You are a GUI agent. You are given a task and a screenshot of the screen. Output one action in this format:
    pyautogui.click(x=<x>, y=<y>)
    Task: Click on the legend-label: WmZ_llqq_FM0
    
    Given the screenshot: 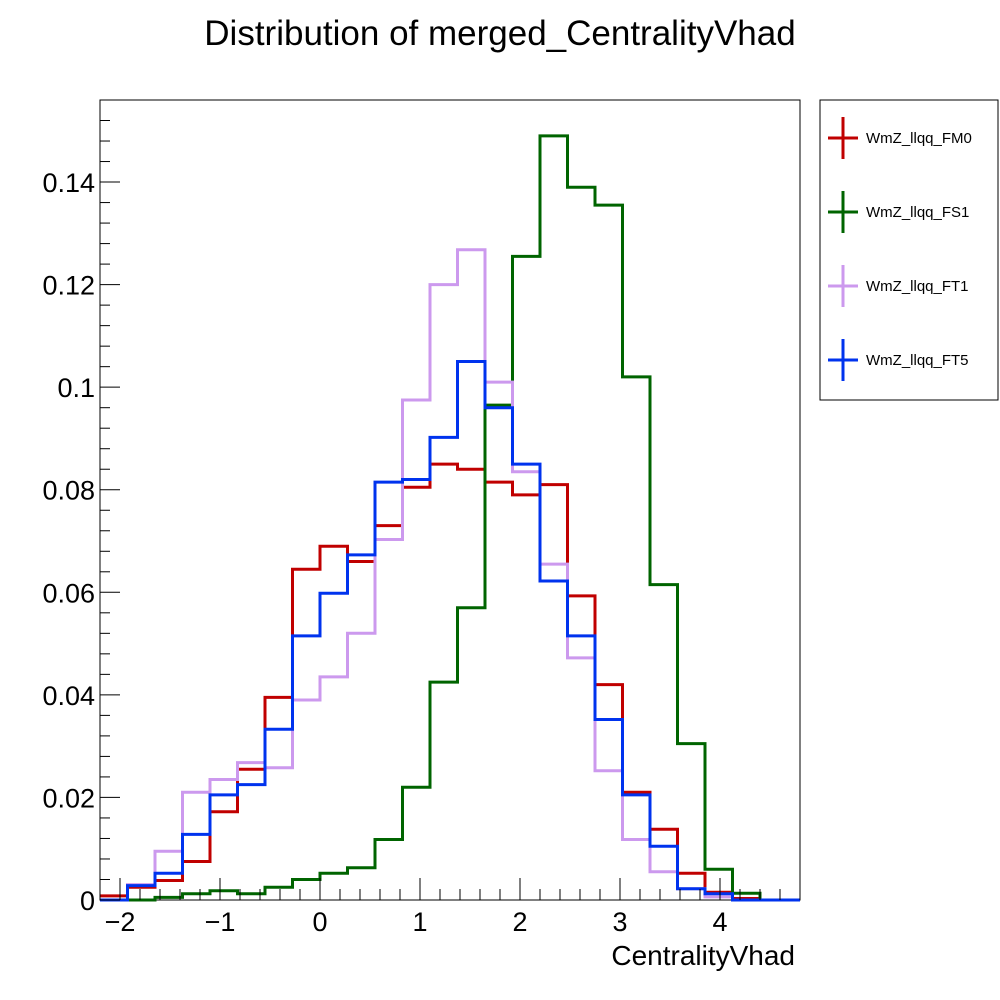 What is the action you would take?
    pyautogui.click(x=919, y=138)
    